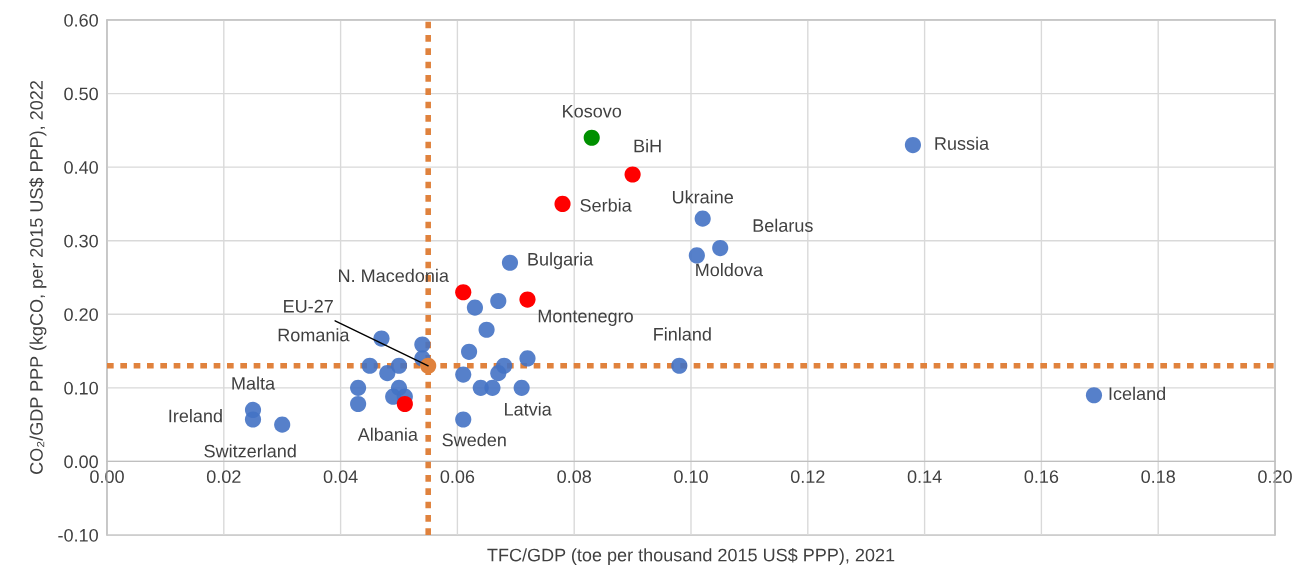 This screenshot has height=567, width=1300. I want to click on y-tick-label: 0.20, so click(81, 315).